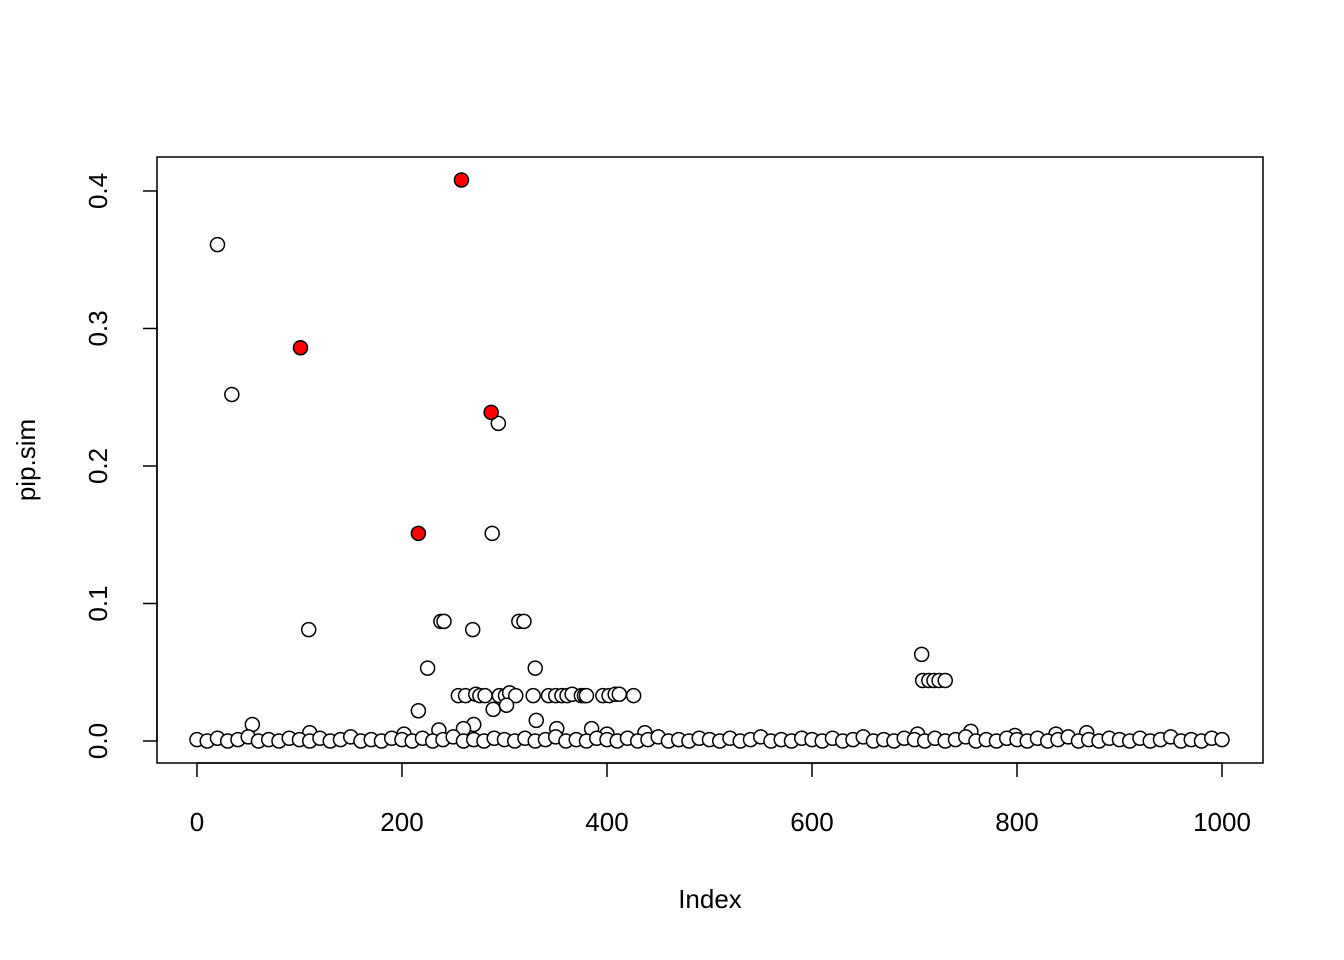  Describe the element at coordinates (98, 191) in the screenshot. I see `y-tick-label: 0.4` at that location.